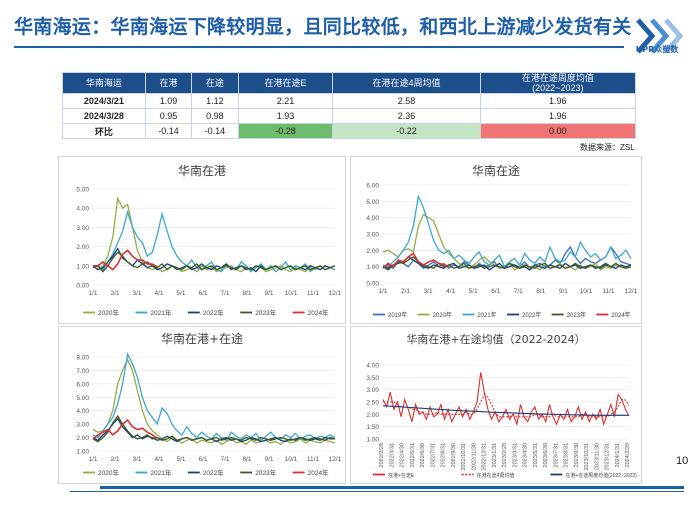 This screenshot has width=700, height=525. Describe the element at coordinates (114, 459) in the screenshot. I see `x-tick-label: 2/1` at that location.